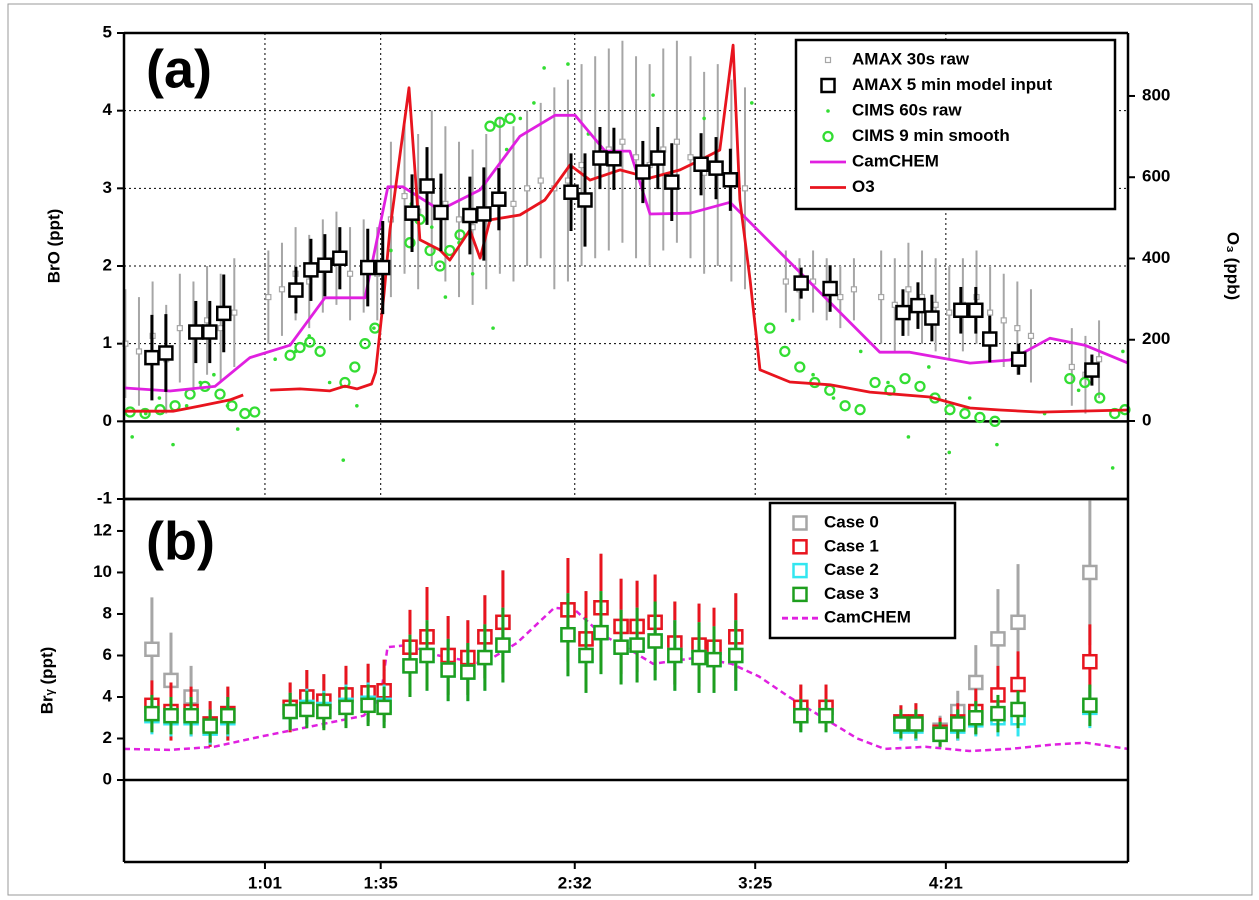 The width and height of the screenshot is (1259, 900). Describe the element at coordinates (894, 109) in the screenshot. I see `legend-item: CIMS 60s raw` at that location.